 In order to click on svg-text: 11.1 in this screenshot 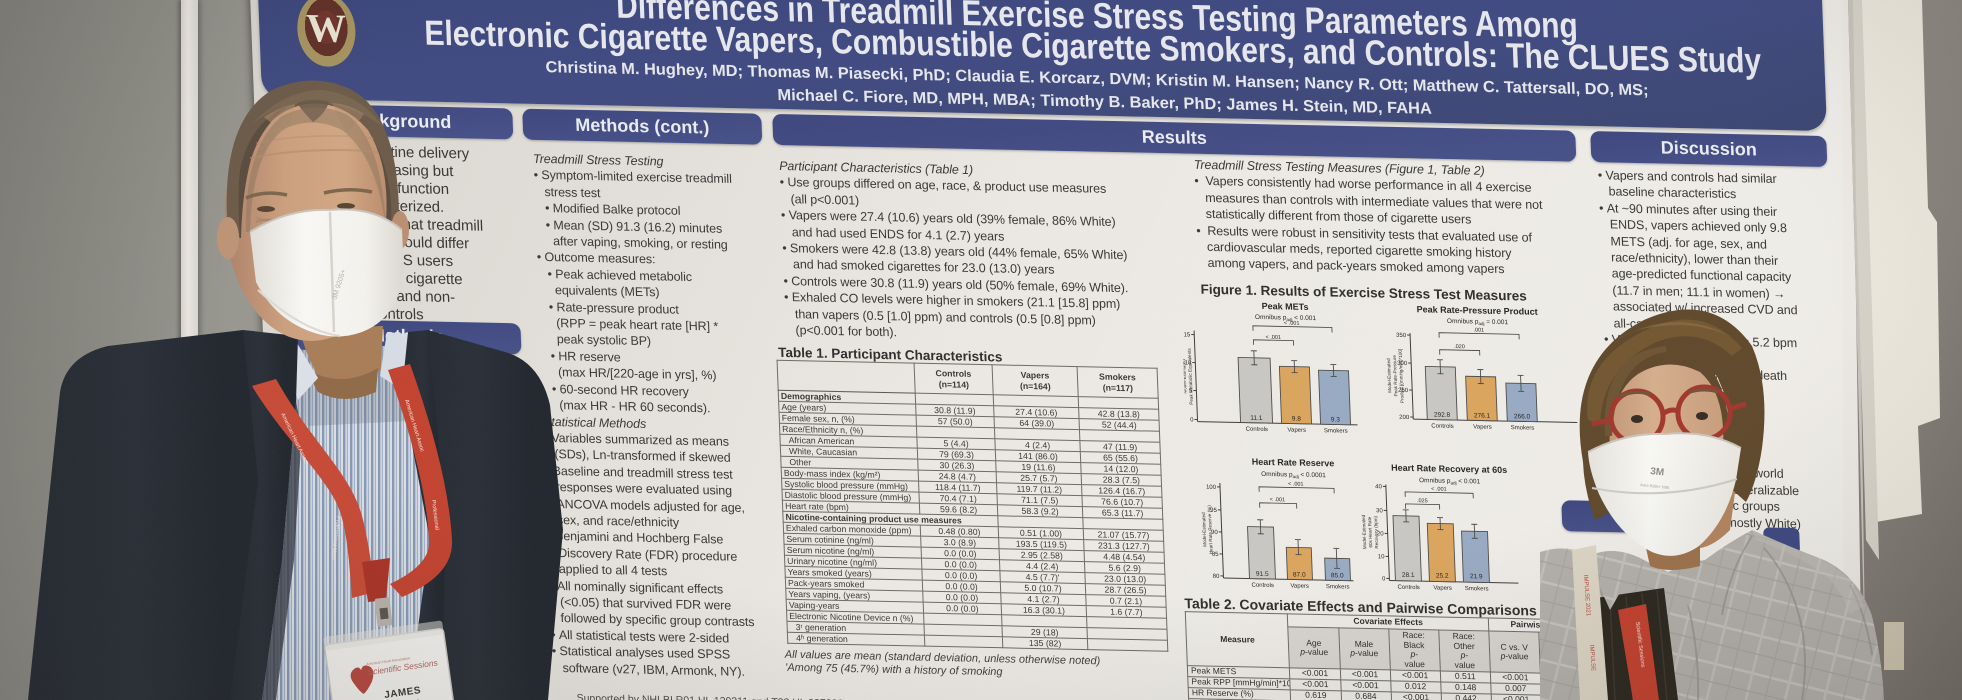, I will do `click(1256, 418)`.